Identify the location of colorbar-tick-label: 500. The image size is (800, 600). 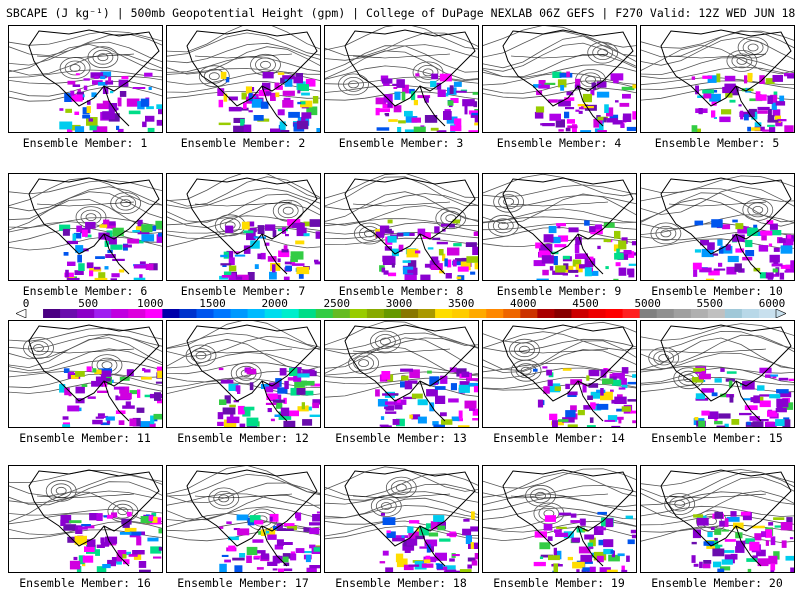
(88, 303).